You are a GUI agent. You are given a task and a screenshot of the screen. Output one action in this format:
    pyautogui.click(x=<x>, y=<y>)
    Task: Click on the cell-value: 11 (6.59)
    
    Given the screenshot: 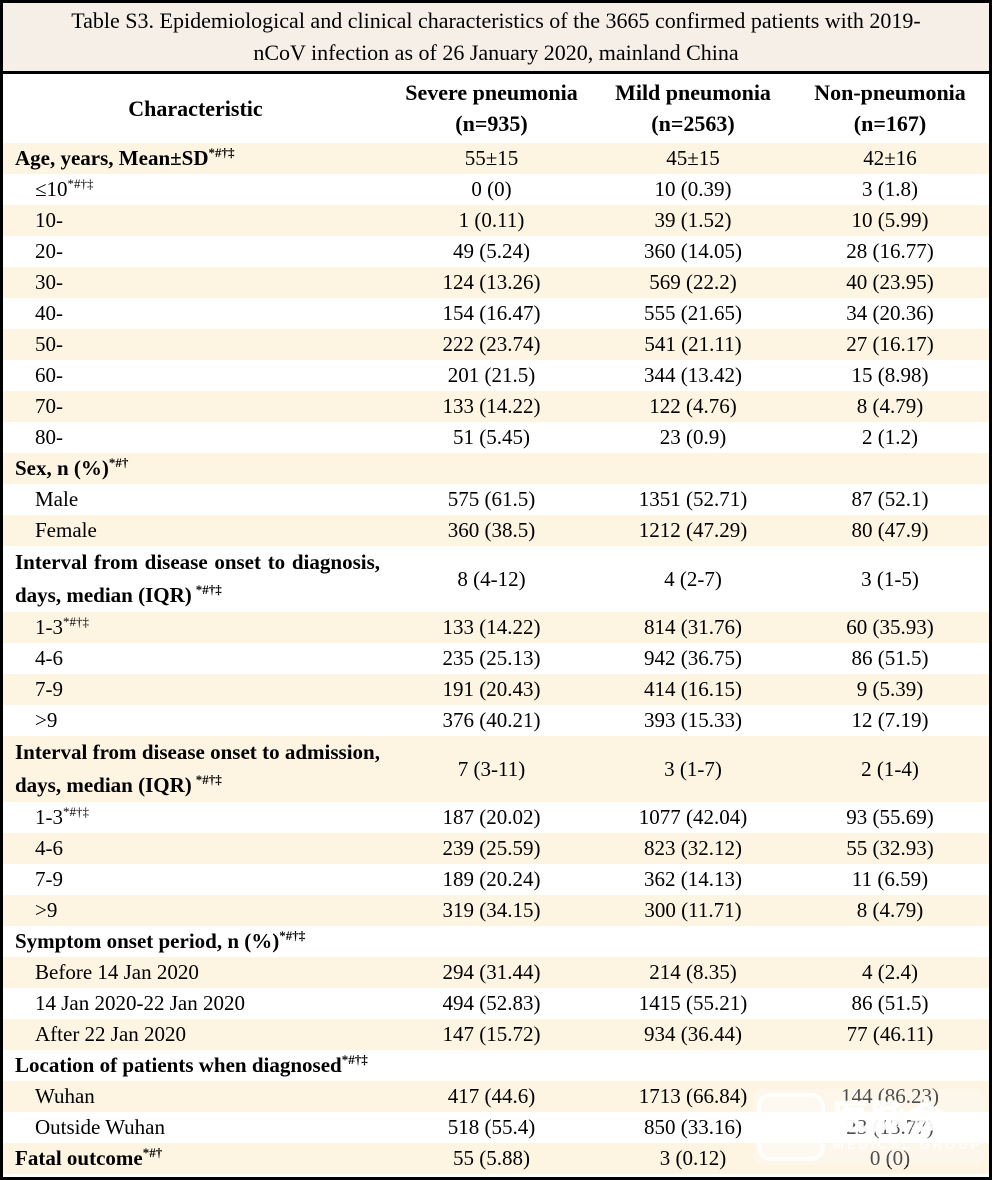 What is the action you would take?
    pyautogui.click(x=890, y=879)
    